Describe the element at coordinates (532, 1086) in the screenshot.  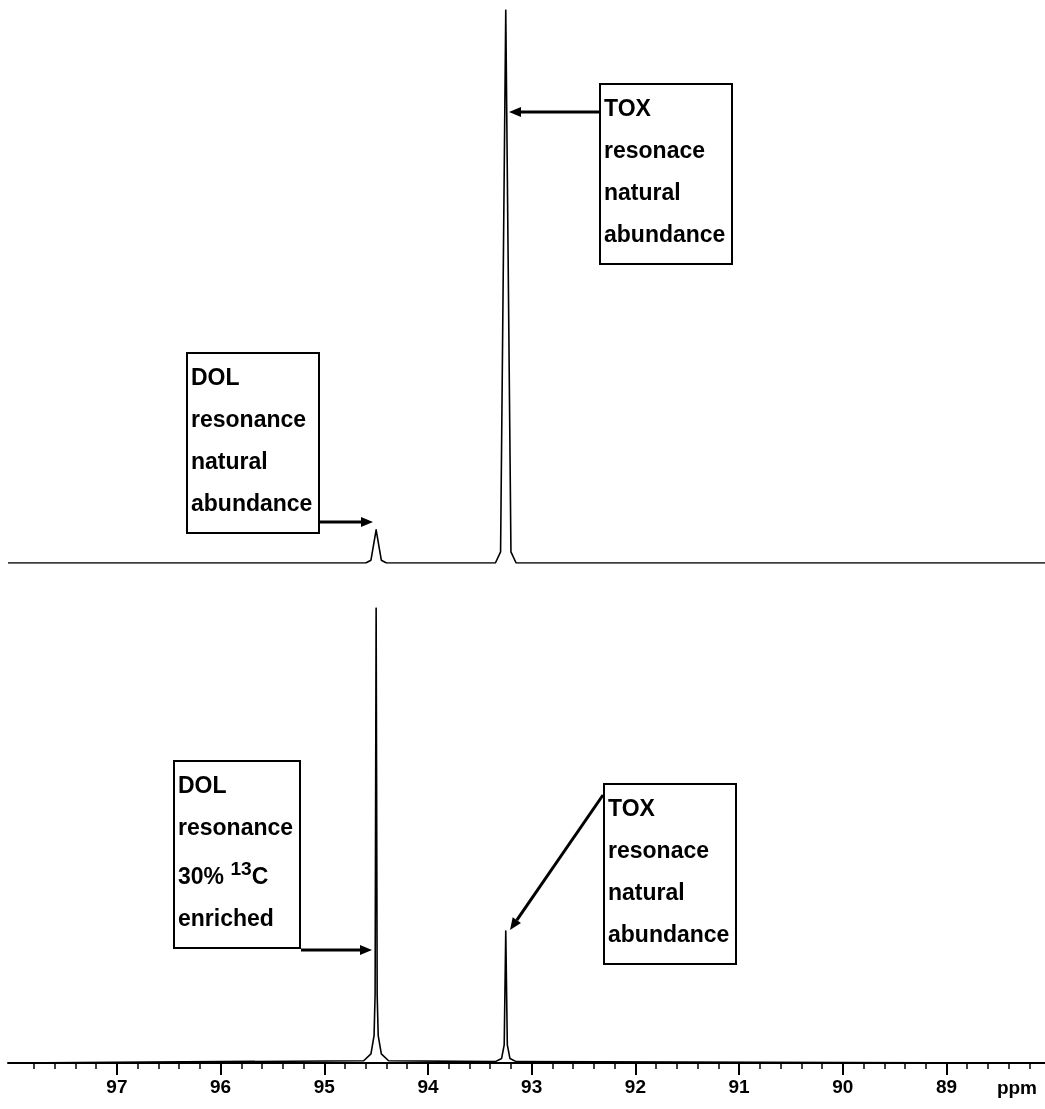
I see `x-tick-label: 93` at that location.